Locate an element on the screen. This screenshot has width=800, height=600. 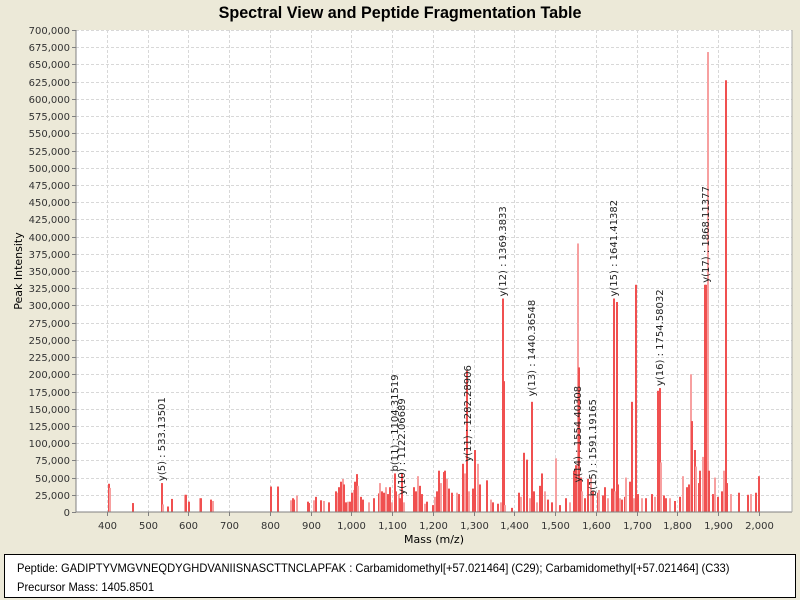
y-tick-label: 450,000 is located at coordinates (49, 203).